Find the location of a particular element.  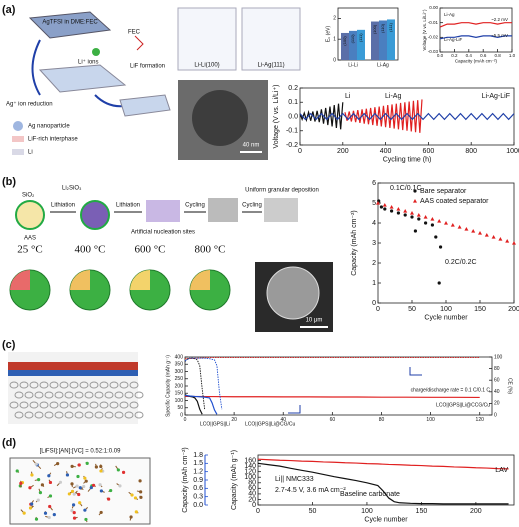

schematic-text: AgTFSI in DME:FEC is located at coordinates (70, 23).